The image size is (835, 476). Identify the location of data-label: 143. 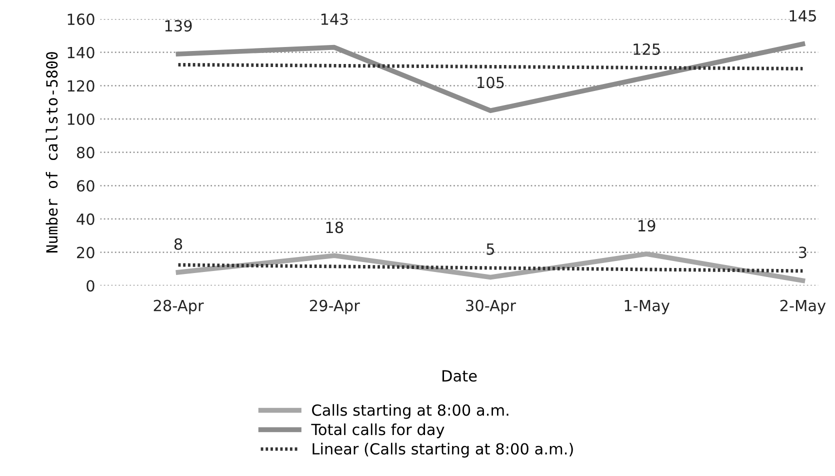
(334, 19).